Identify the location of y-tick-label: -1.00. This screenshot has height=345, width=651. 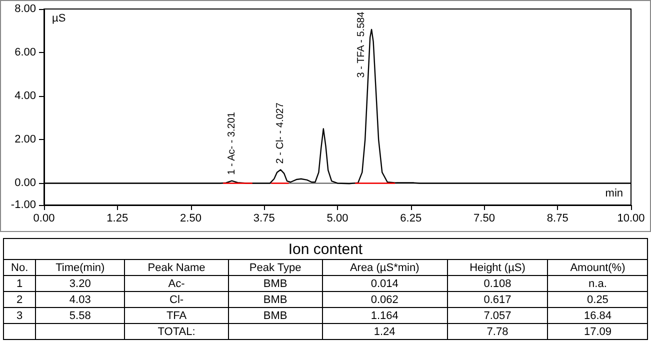
(23, 205).